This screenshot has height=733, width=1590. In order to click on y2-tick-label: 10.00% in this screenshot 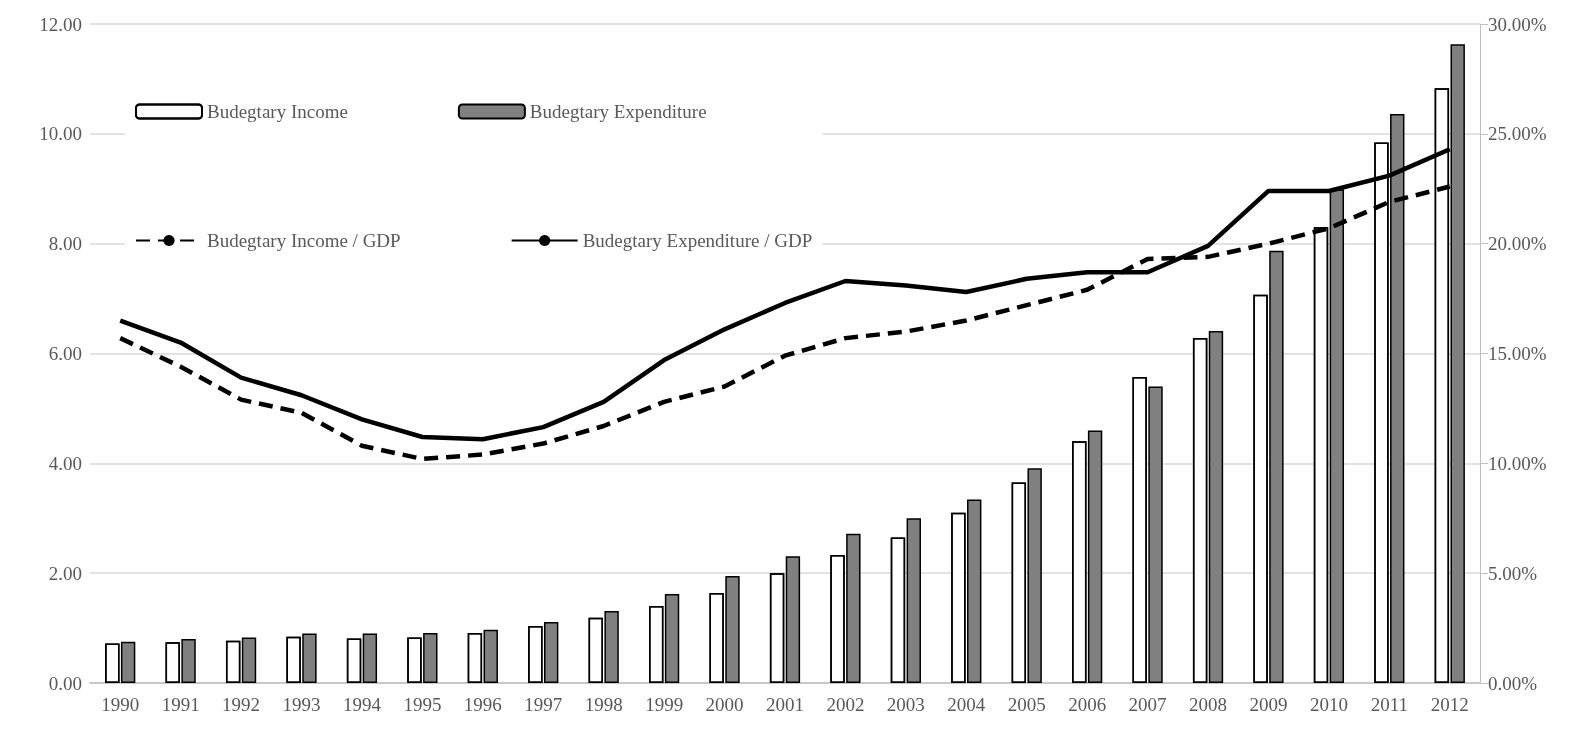, I will do `click(1517, 463)`.